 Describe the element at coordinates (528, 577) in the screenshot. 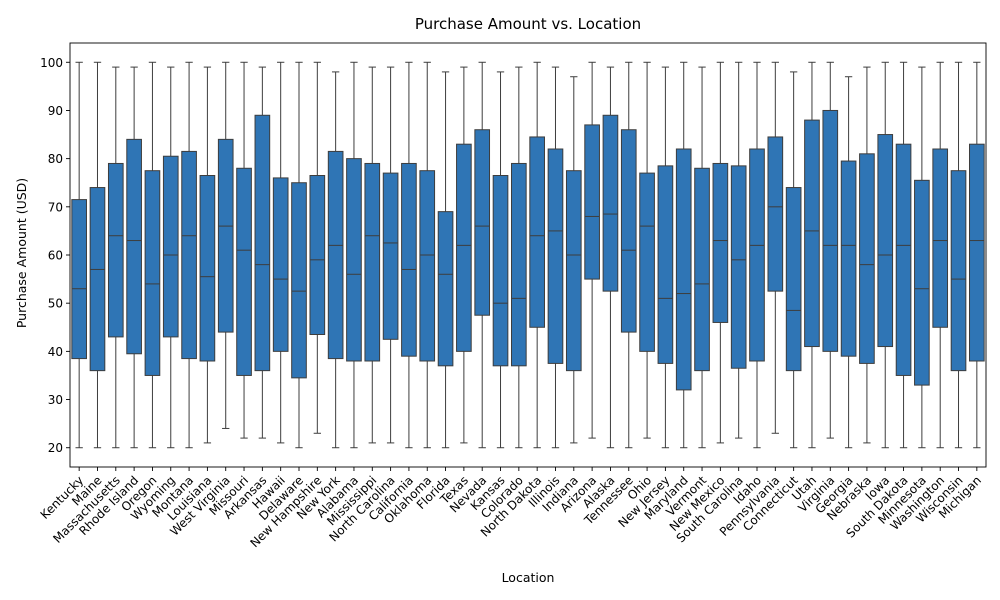

I see `x-axis-label: Location` at that location.